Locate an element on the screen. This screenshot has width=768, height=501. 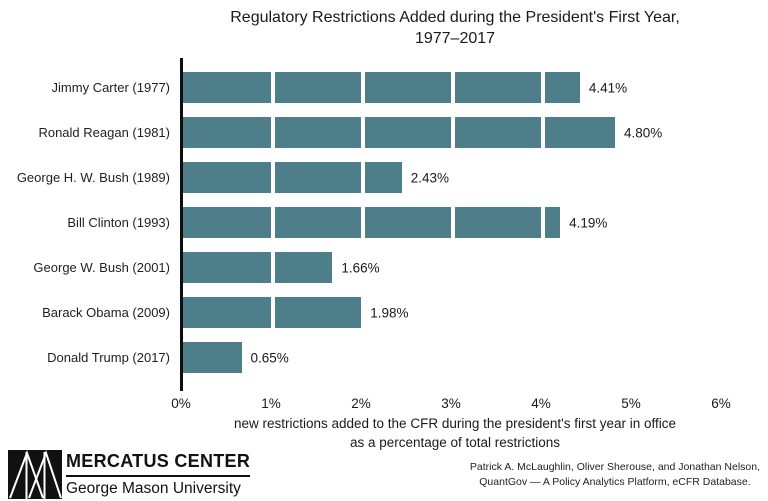
chart-row: Bill Clinton (1993) 4.19% is located at coordinates (384, 222).